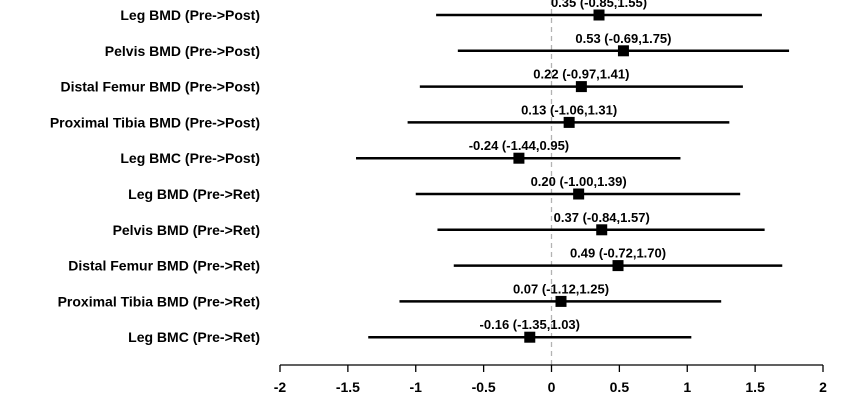 The width and height of the screenshot is (848, 405). What do you see at coordinates (569, 109) in the screenshot?
I see `estimate-annotation: 0.13 (-1.06,1.31)` at bounding box center [569, 109].